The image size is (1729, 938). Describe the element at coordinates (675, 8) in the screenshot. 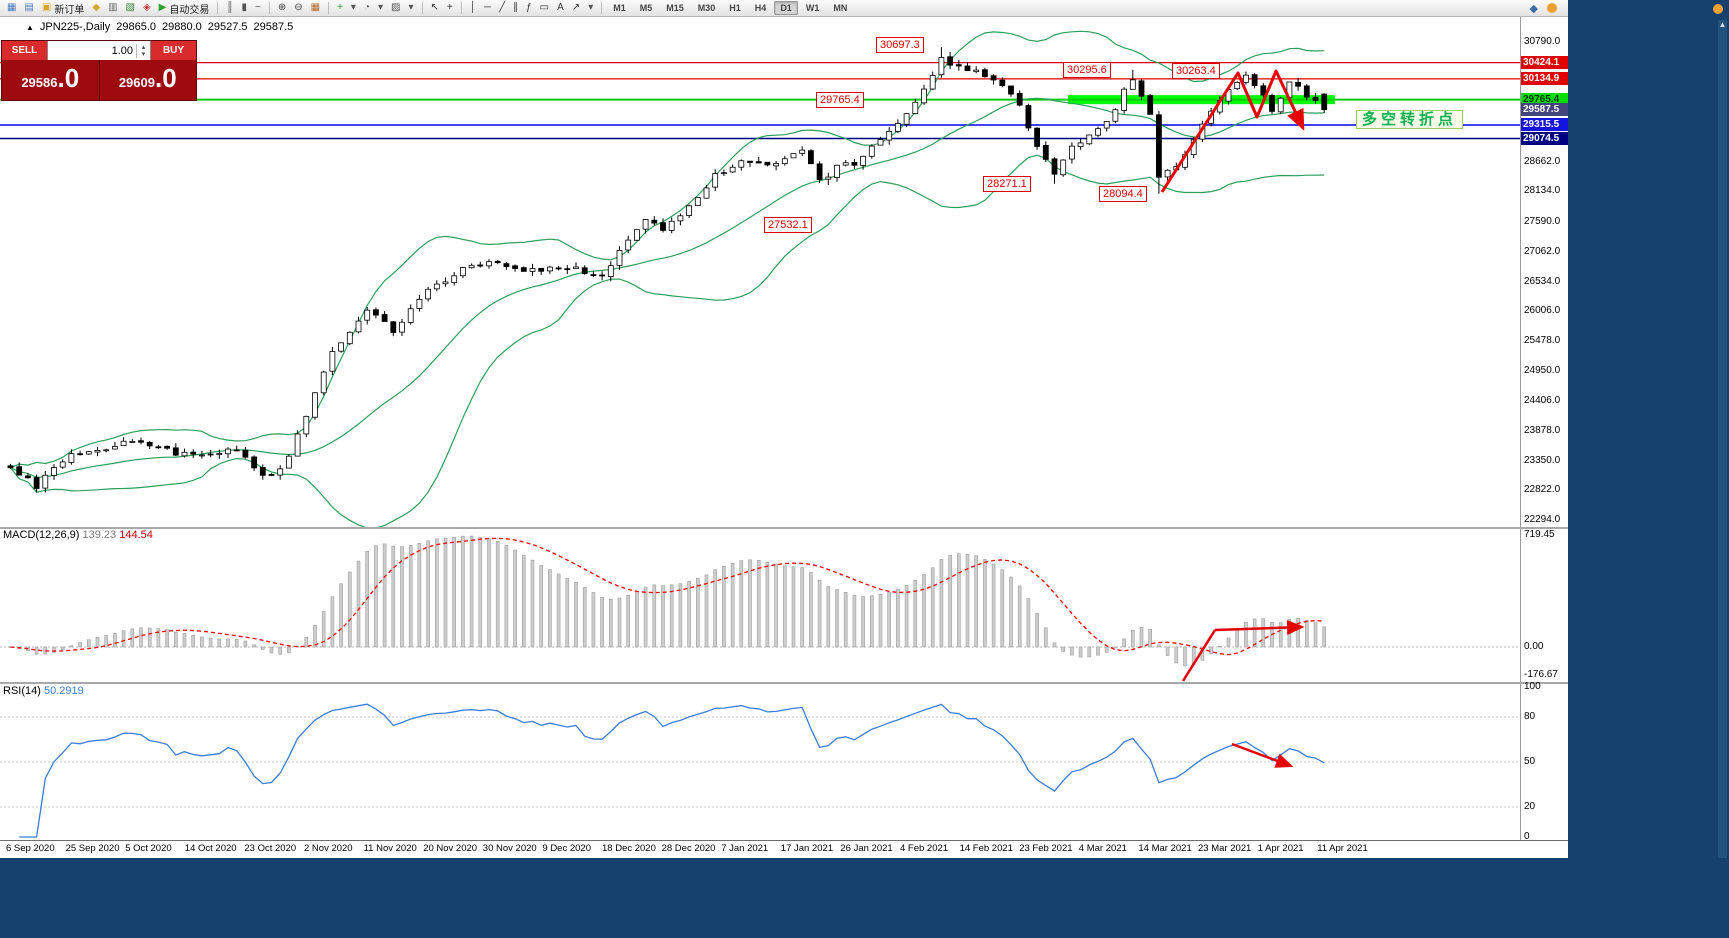

I see `timeframe-m15: M15` at that location.